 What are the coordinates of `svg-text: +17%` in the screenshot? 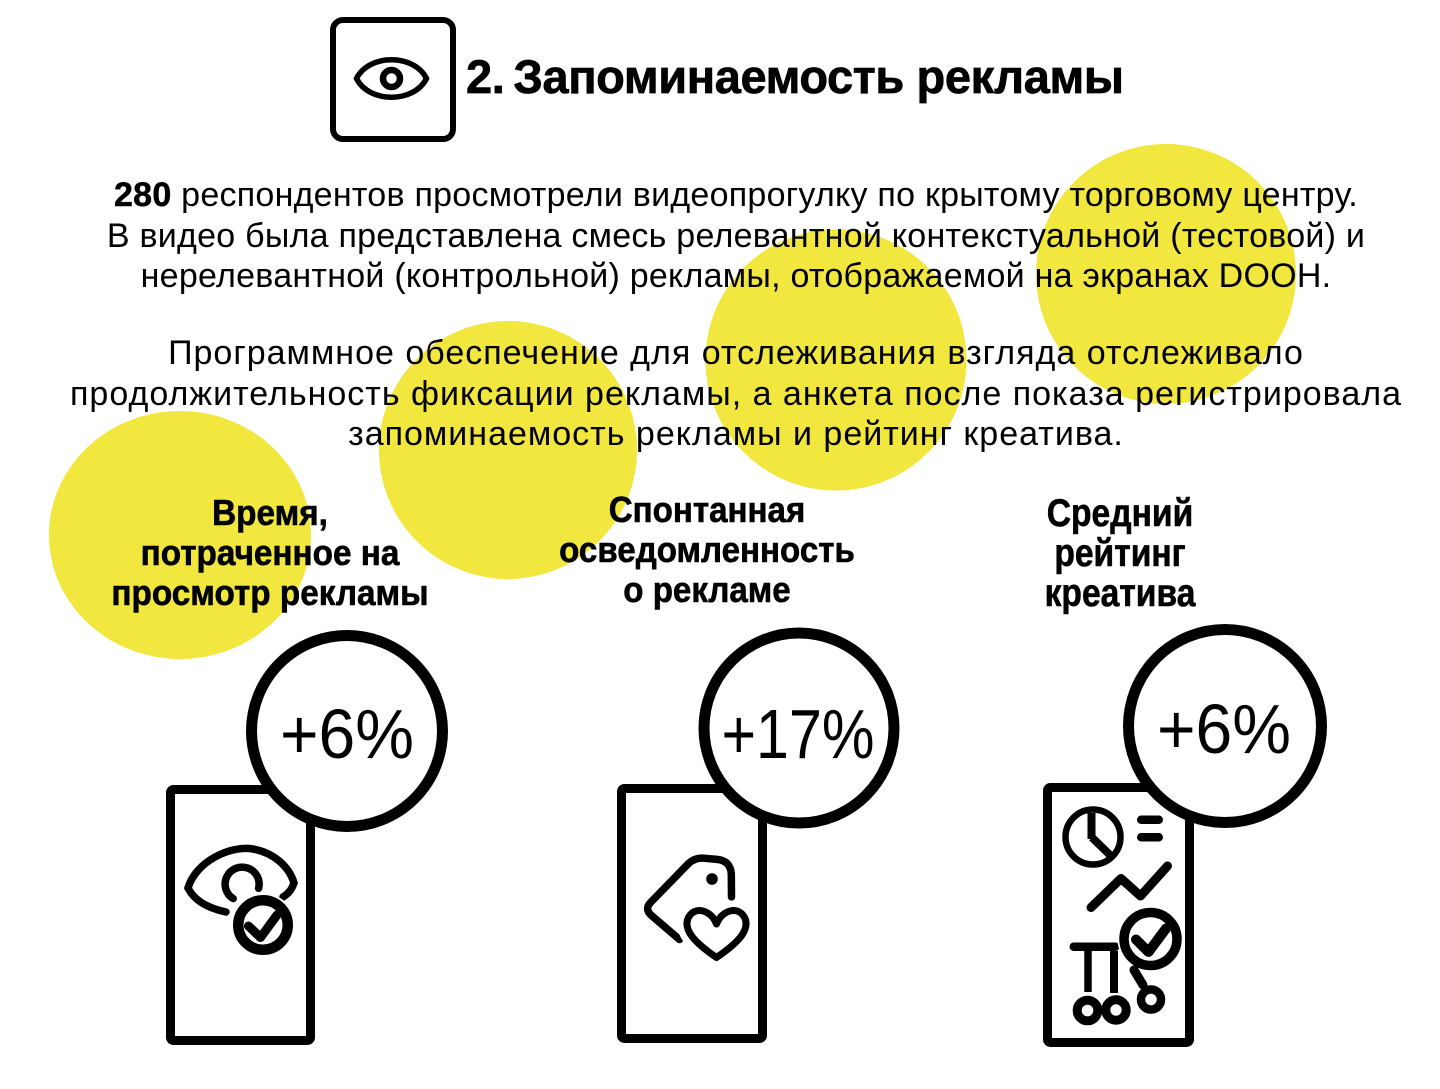 It's located at (798, 734).